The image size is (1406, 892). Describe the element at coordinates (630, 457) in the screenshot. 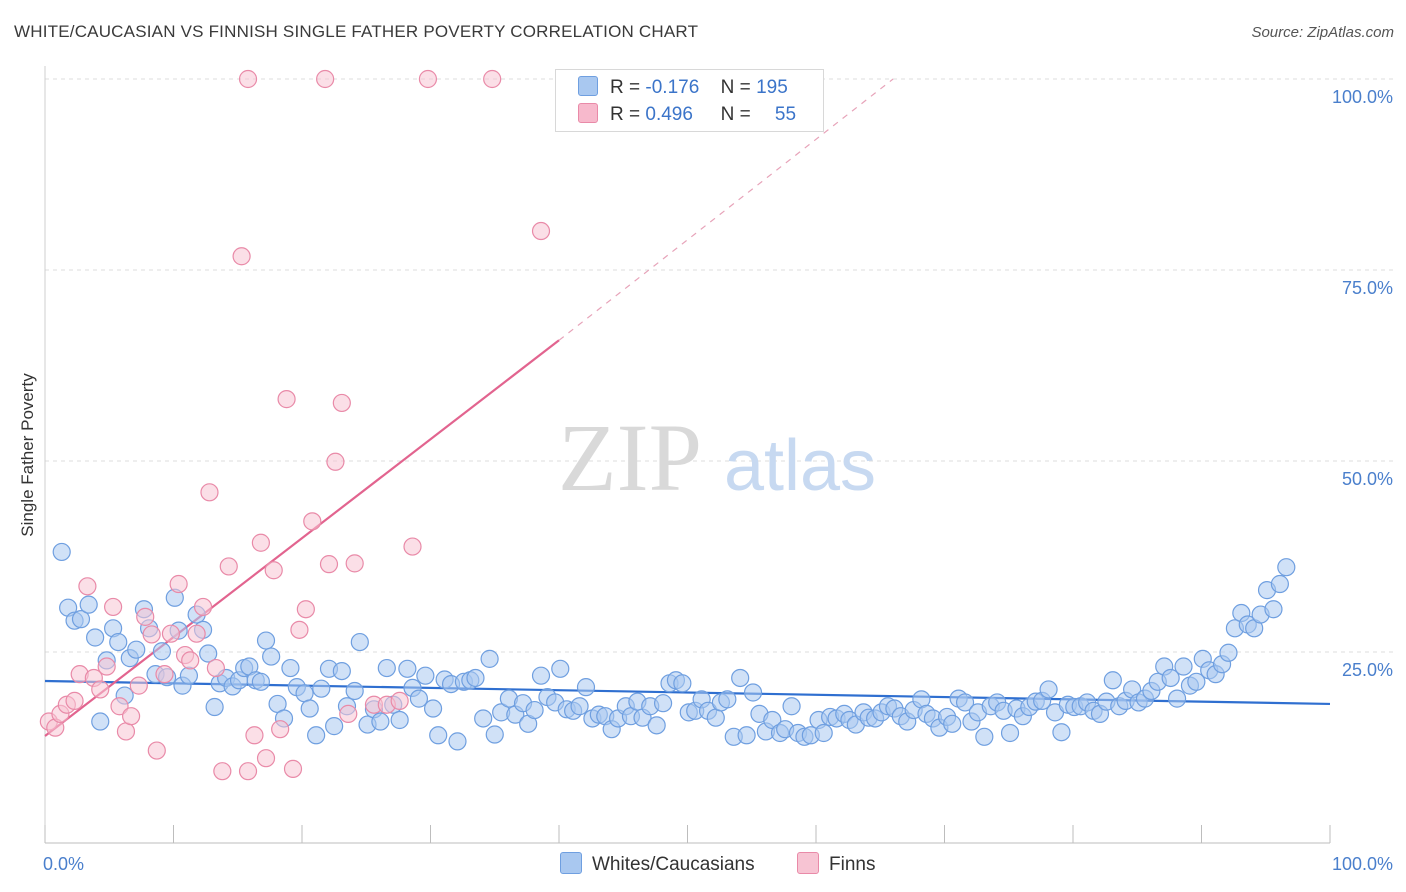

I see `watermark-zip: ZIP` at that location.